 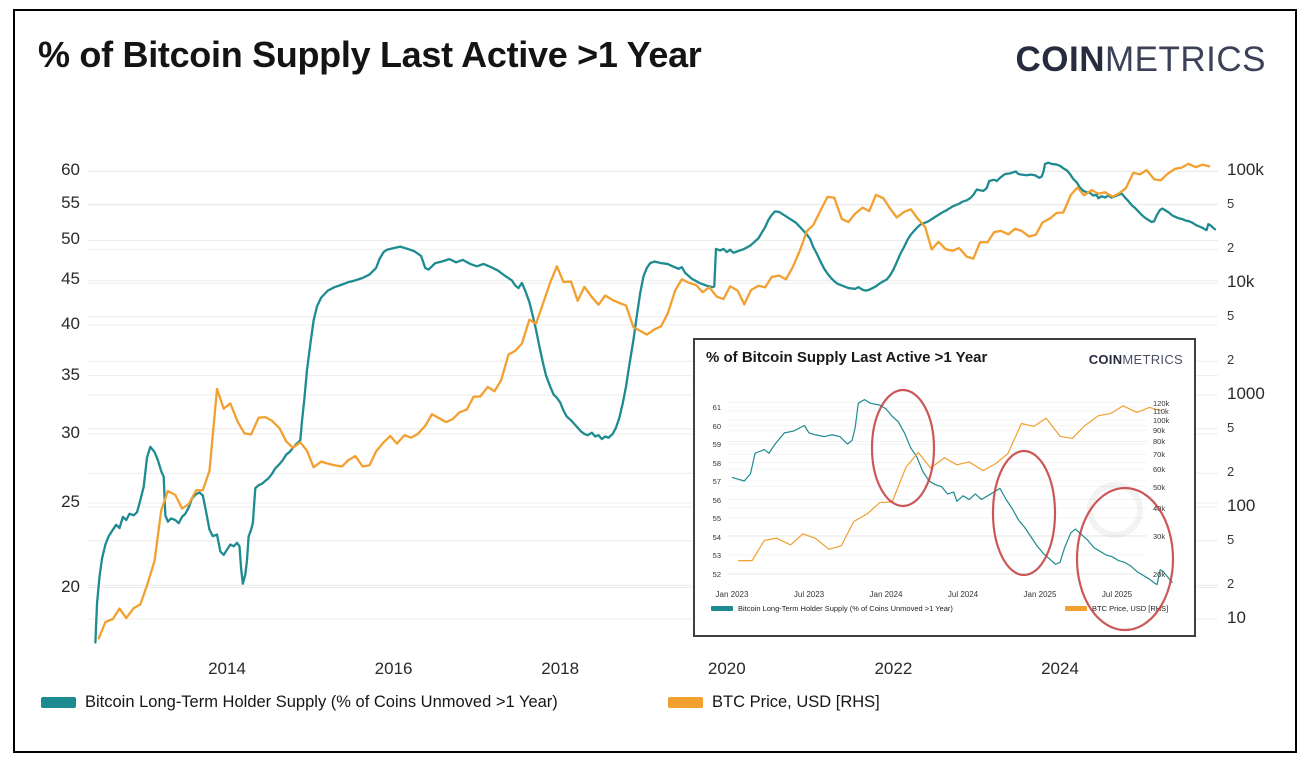 What do you see at coordinates (1159, 442) in the screenshot?
I see `inset-right-tick-80000: 80k` at bounding box center [1159, 442].